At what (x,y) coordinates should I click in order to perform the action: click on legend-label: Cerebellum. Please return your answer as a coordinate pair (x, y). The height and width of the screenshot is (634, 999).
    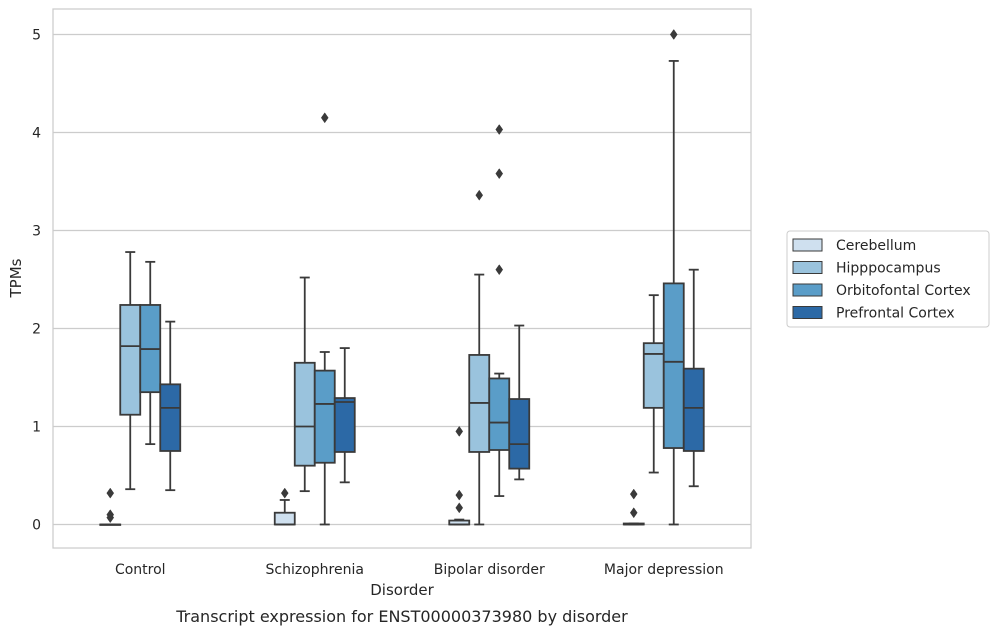
    Looking at the image, I should click on (876, 246).